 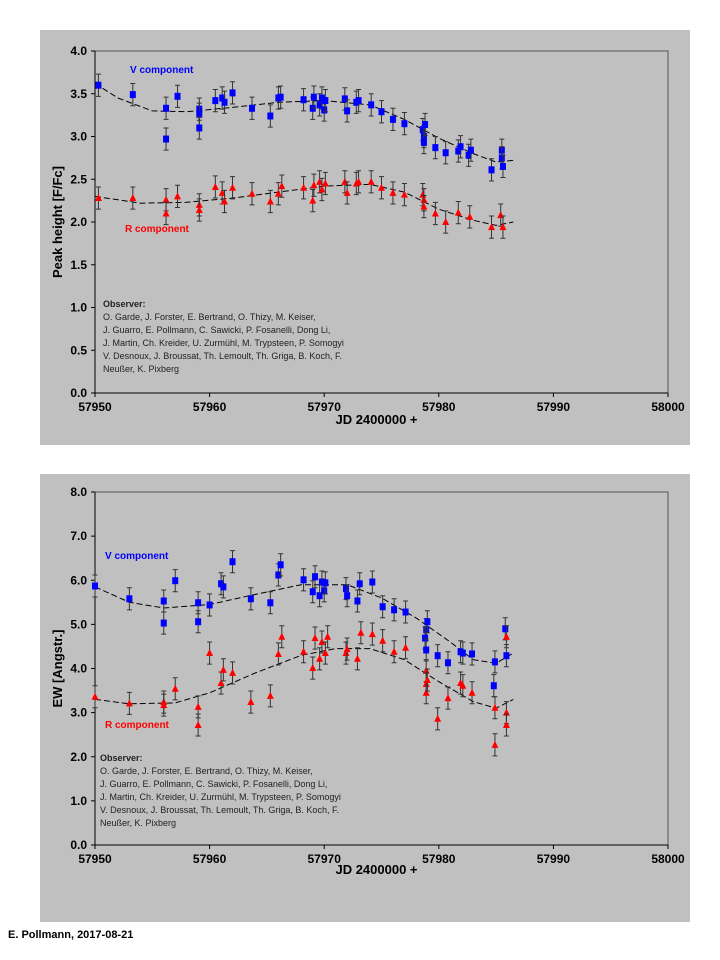 What do you see at coordinates (325, 859) in the screenshot?
I see `x-tick-label: 57970` at bounding box center [325, 859].